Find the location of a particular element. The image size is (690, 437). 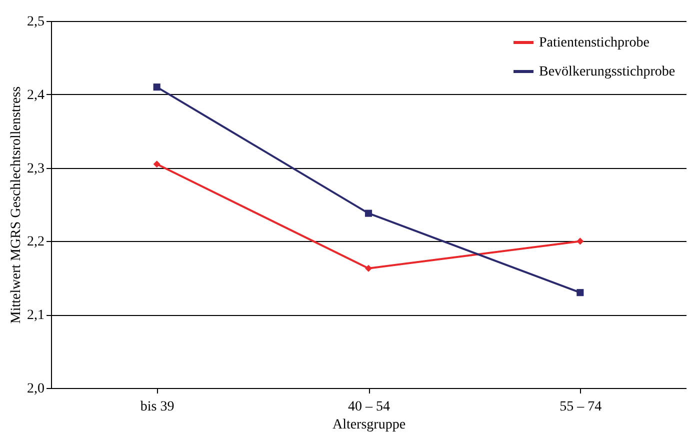

x-tick-label: 55 – 74 is located at coordinates (581, 407).